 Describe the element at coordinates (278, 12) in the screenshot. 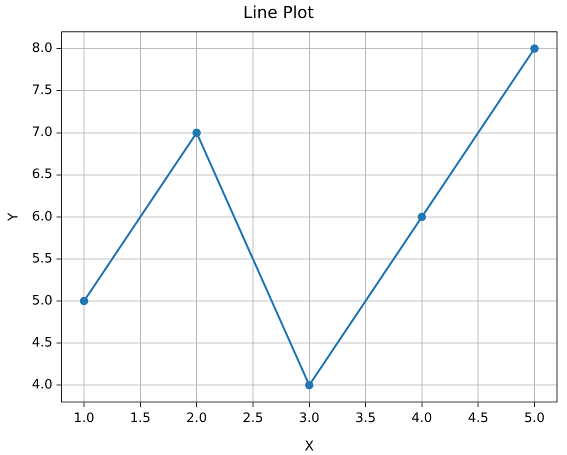

I see `chart-title: Line Plot` at that location.